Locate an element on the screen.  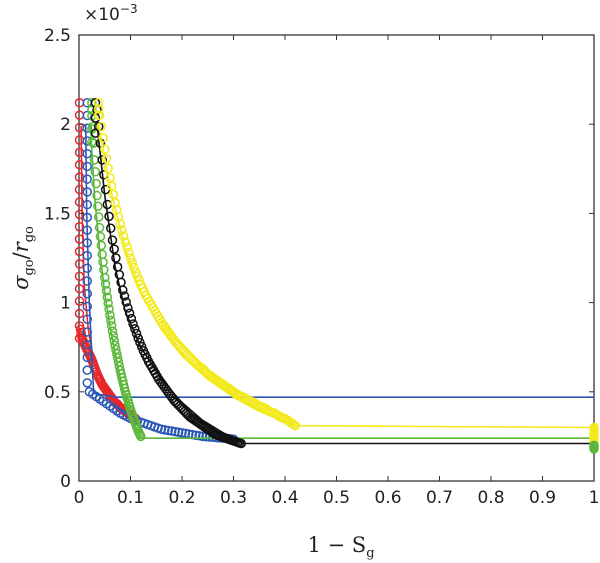
x-tick-label: 0 is located at coordinates (79, 498).